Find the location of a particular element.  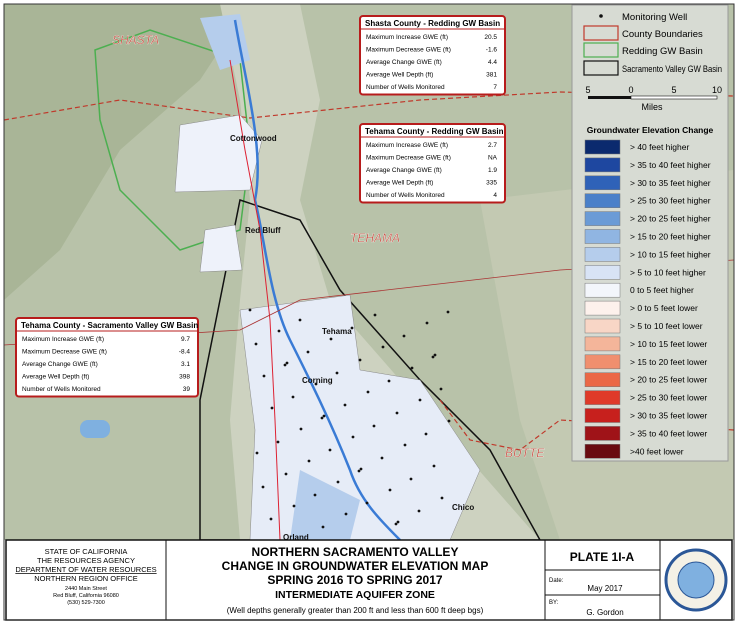

info-label: Maximum Decrease GWE (ft) is located at coordinates (408, 158).